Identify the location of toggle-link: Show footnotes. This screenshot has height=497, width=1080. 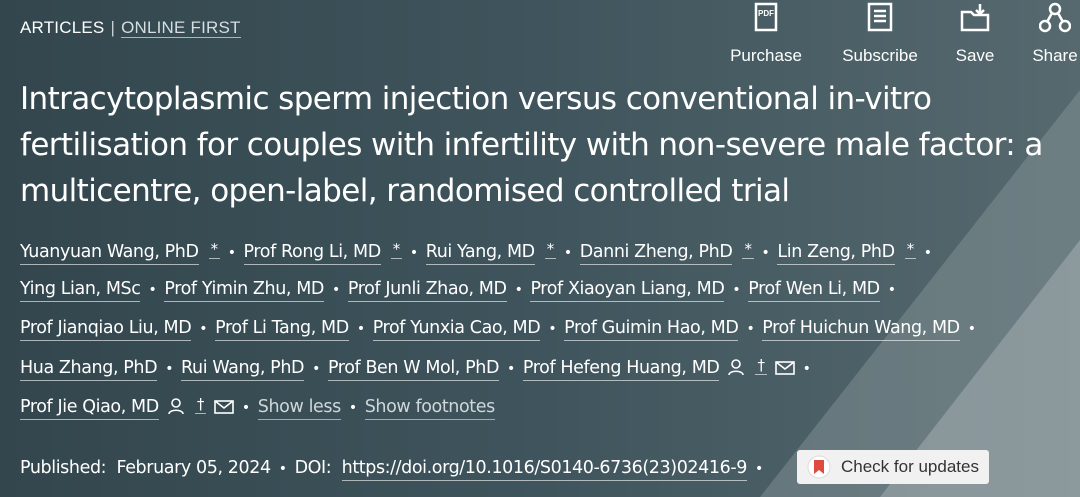
(429, 408).